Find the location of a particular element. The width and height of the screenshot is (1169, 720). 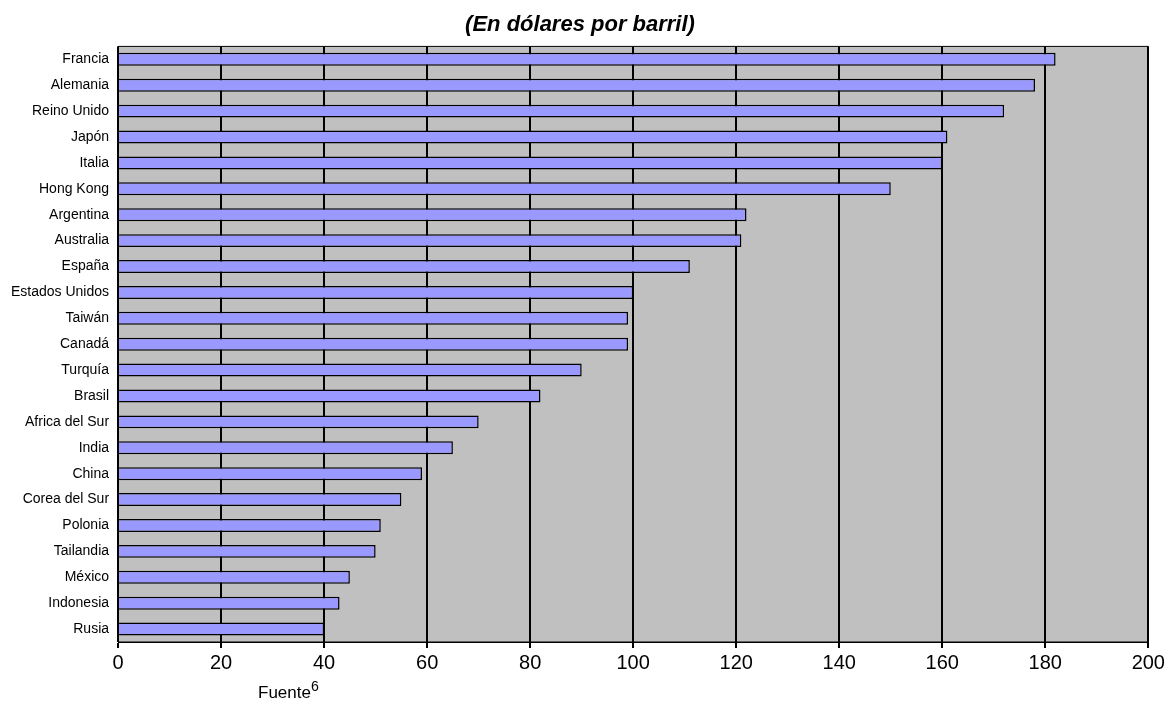

y-tick-label: Alemania is located at coordinates (80, 84).